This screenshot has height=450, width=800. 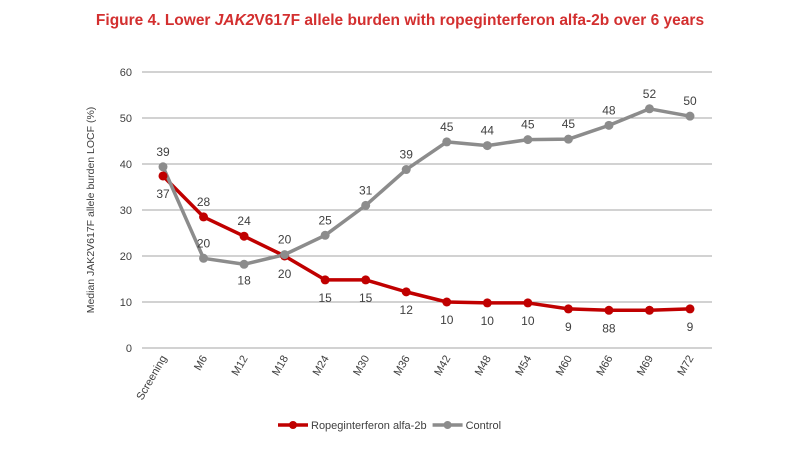 I want to click on data-label: 37, so click(x=163, y=194).